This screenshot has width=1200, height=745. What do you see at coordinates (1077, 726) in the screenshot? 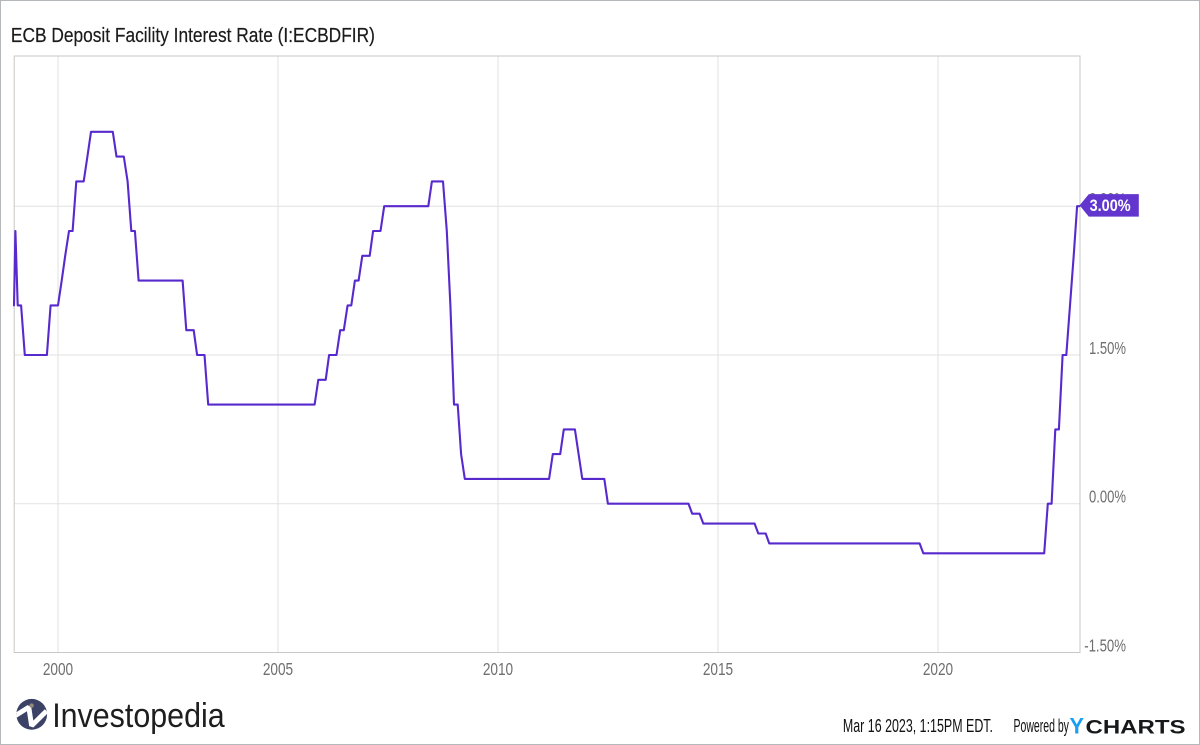
I see `svg-text: Y` at bounding box center [1077, 726].